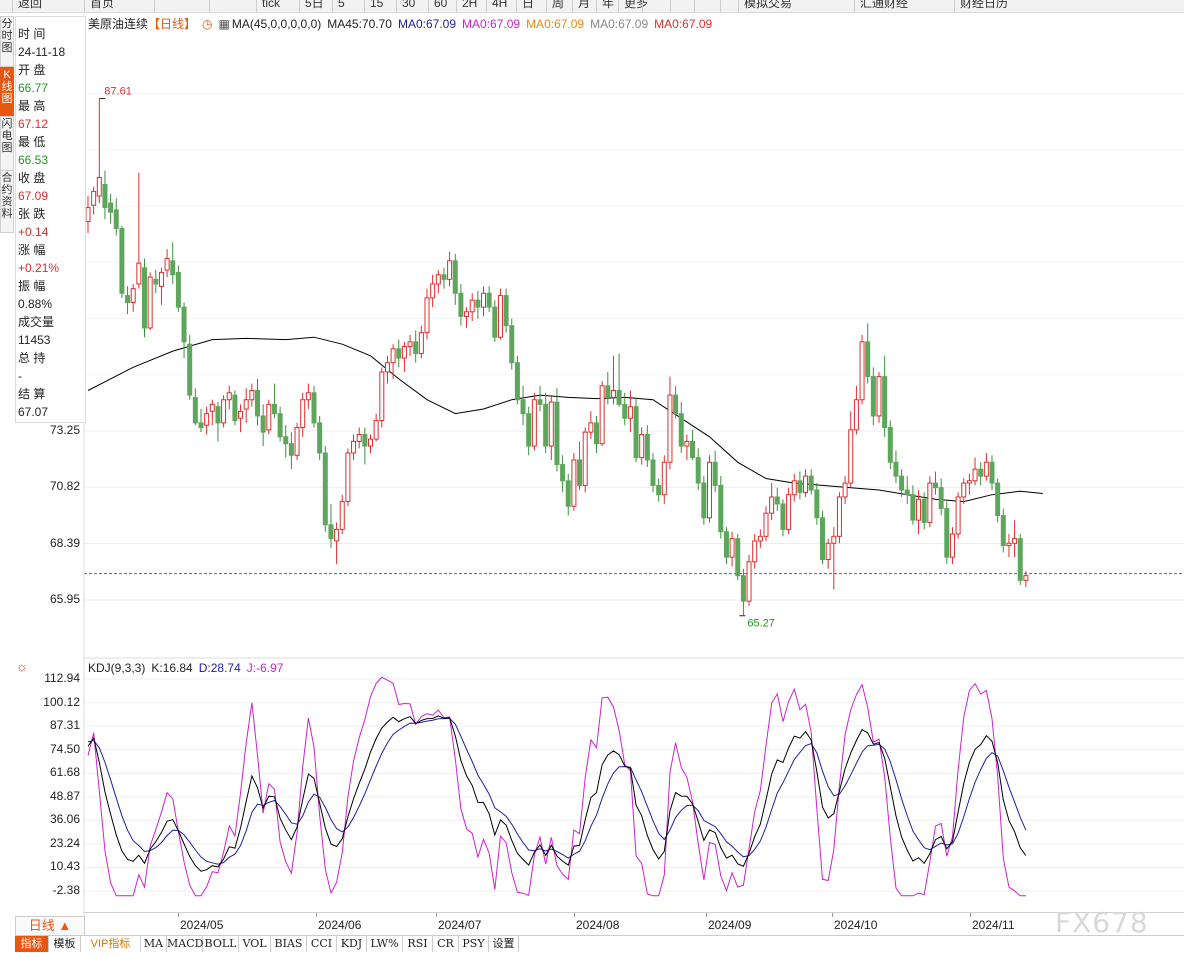 The width and height of the screenshot is (1184, 957). I want to click on indicator-tab-6: VOL, so click(255, 944).